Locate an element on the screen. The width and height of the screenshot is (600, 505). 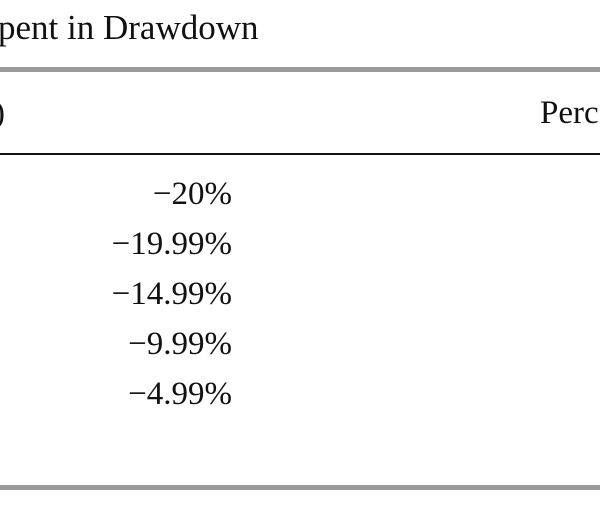
header-cell: Perc is located at coordinates (569, 113).